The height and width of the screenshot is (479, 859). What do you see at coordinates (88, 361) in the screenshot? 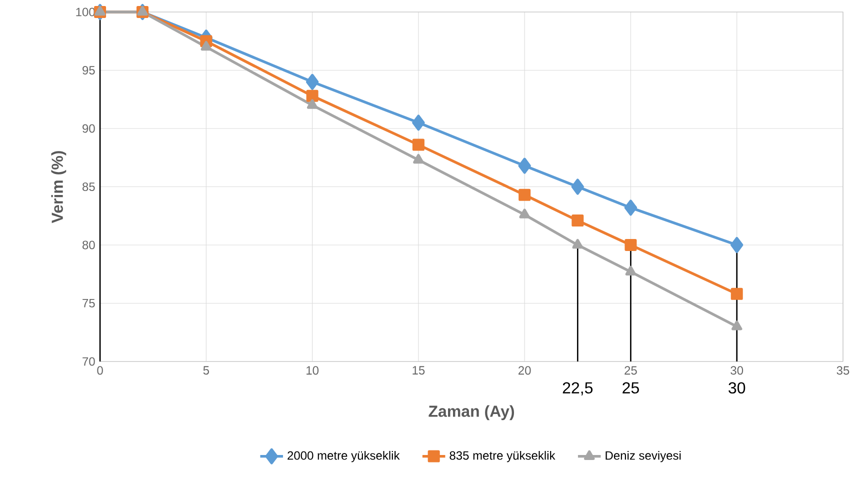
I see `y-tick-label: 70` at bounding box center [88, 361].